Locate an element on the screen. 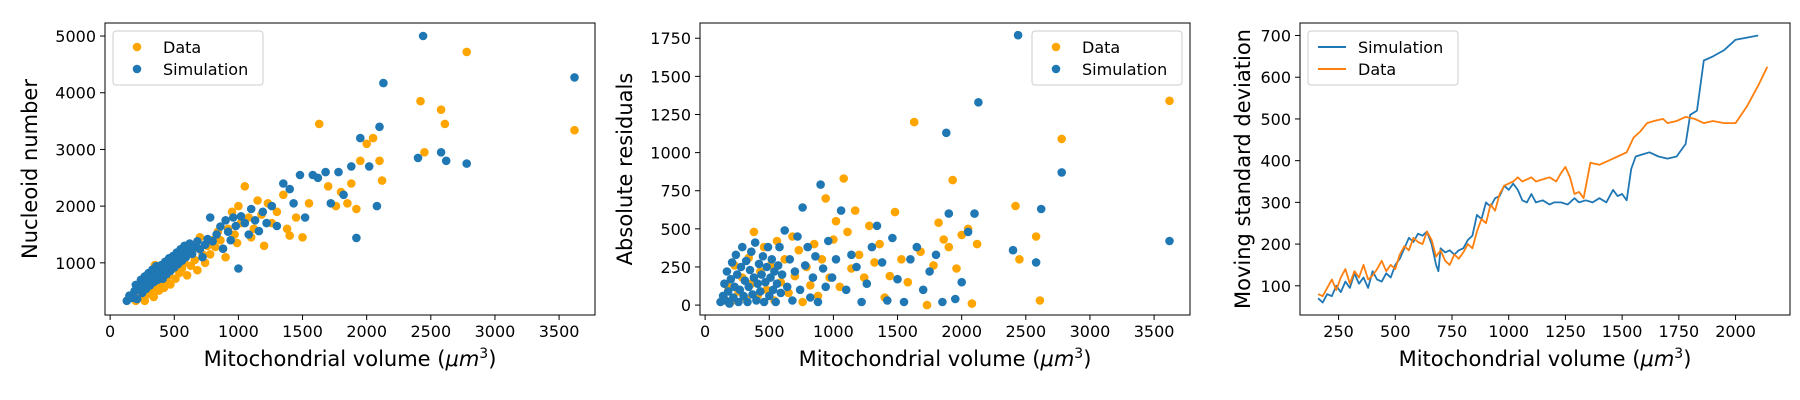 This screenshot has height=400, width=1800. y-axis-label: Nucleoid number is located at coordinates (30, 169).